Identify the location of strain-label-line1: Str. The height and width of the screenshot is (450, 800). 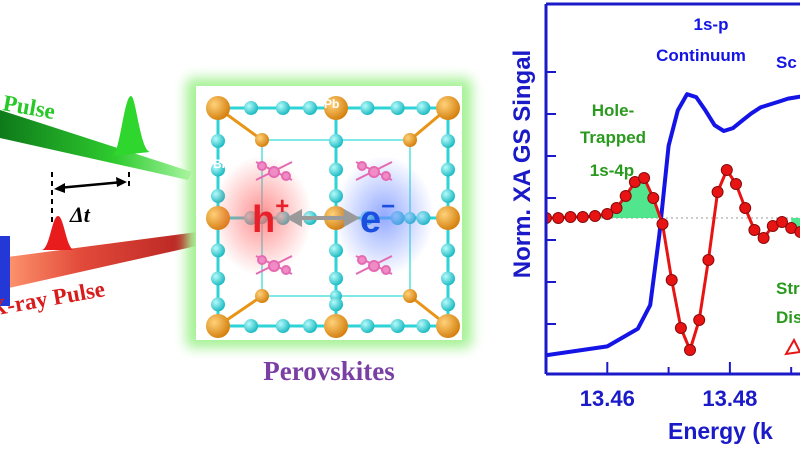
(788, 288).